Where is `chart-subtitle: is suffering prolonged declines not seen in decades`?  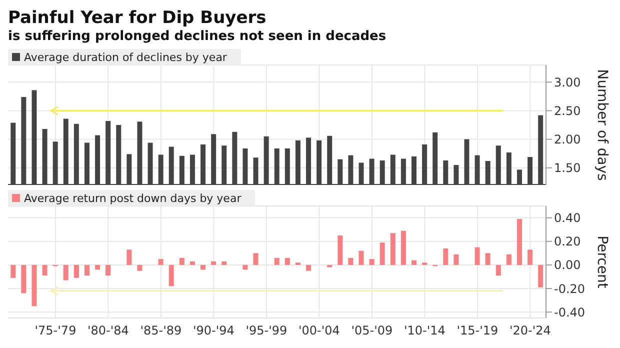 chart-subtitle: is suffering prolonged declines not seen in decades is located at coordinates (198, 36).